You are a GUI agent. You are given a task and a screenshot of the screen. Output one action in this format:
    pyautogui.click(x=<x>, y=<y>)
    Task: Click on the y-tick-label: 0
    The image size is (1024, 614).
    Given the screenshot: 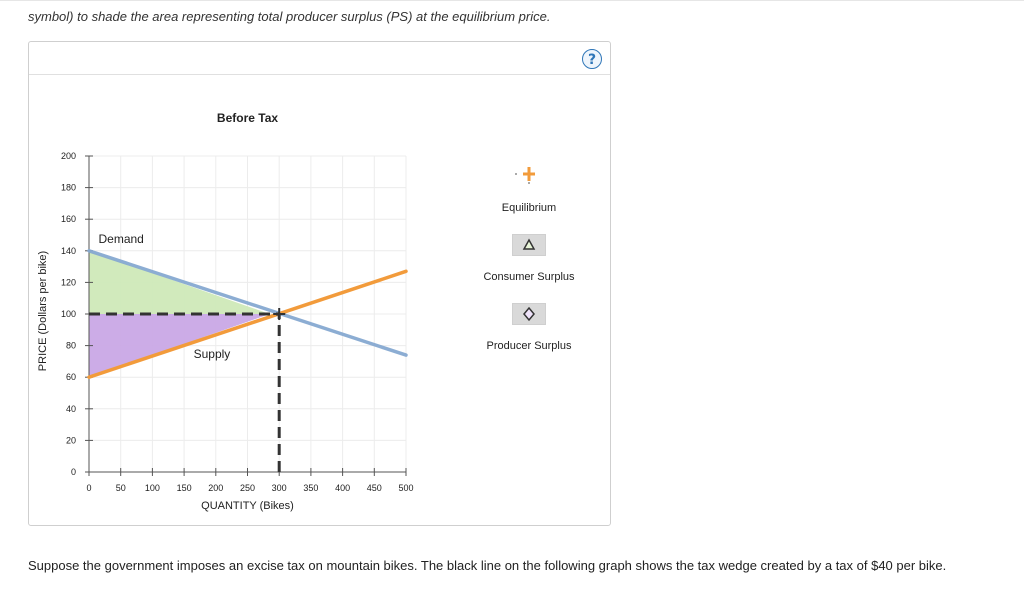 What is the action you would take?
    pyautogui.click(x=73, y=472)
    